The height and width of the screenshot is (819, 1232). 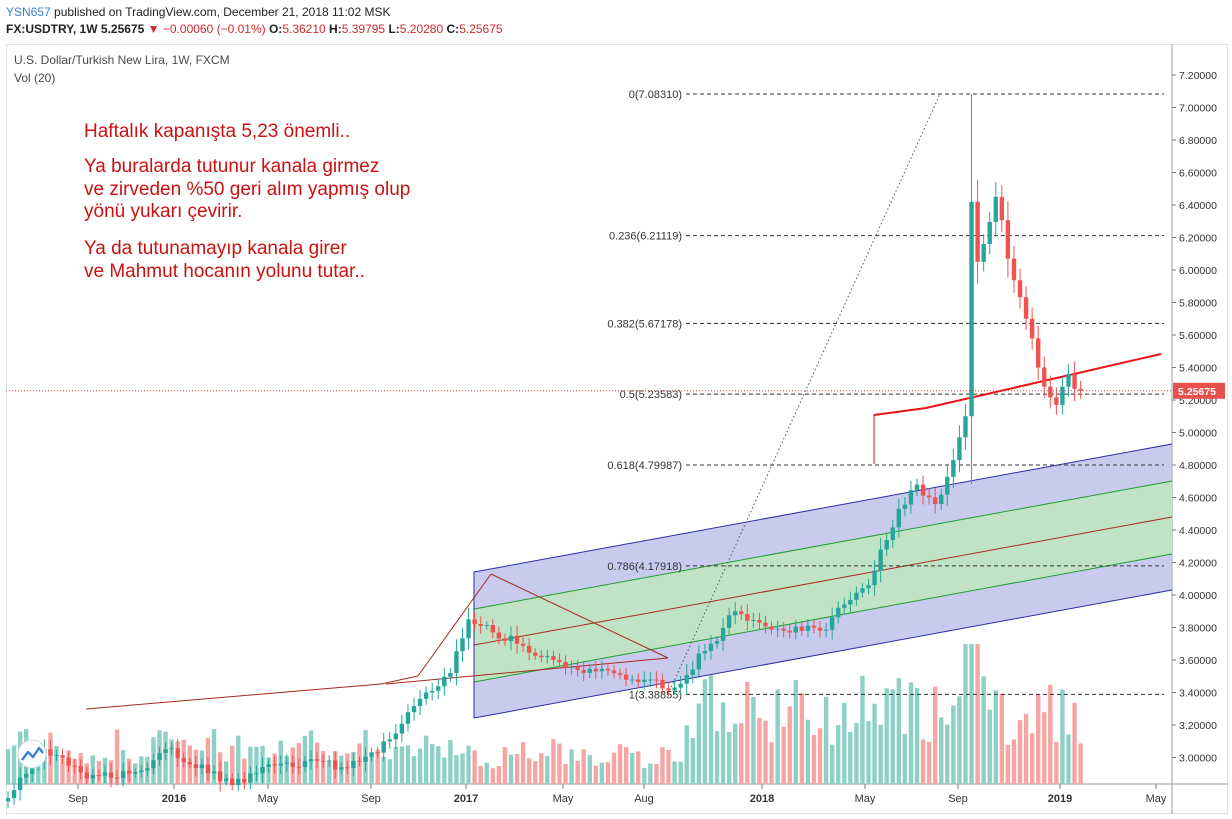 What do you see at coordinates (1198, 434) in the screenshot?
I see `price-tick-label: 5.00000` at bounding box center [1198, 434].